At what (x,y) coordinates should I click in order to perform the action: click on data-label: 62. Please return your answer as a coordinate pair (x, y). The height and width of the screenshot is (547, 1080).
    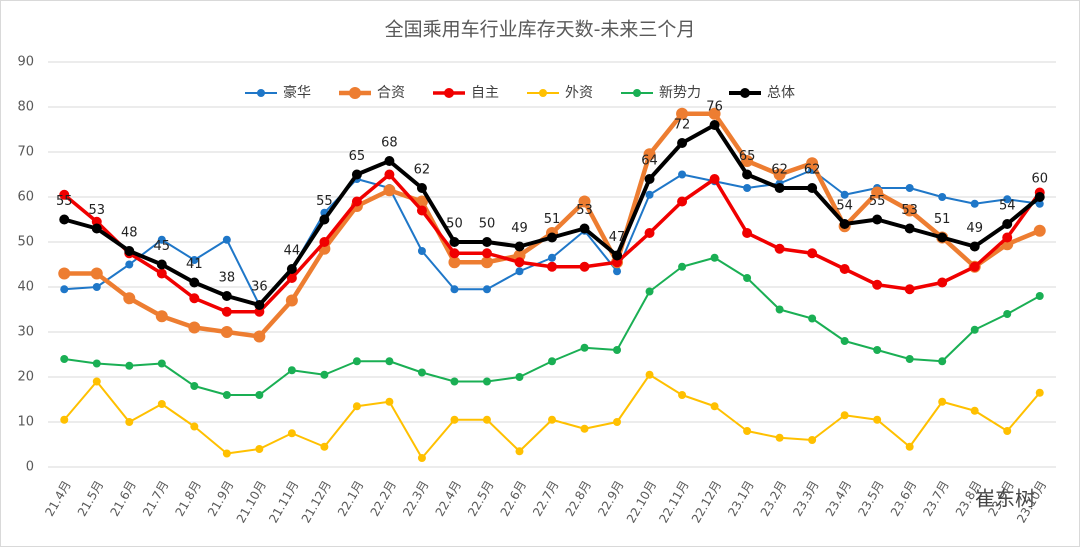
    Looking at the image, I should click on (422, 170).